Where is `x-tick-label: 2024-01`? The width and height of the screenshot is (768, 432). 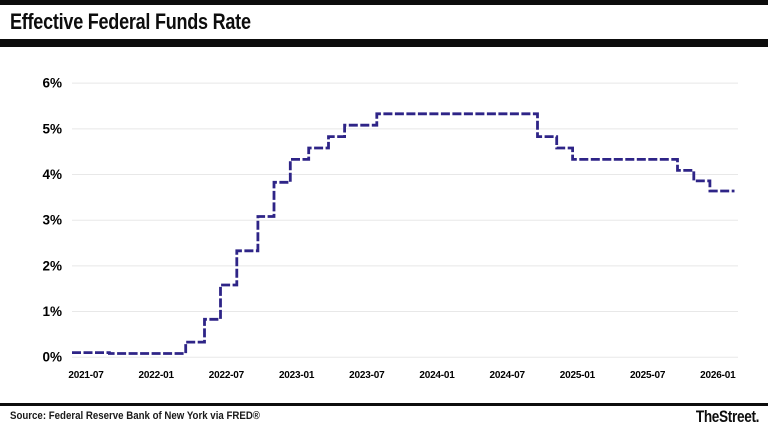
x-tick-label: 2024-01 is located at coordinates (437, 375).